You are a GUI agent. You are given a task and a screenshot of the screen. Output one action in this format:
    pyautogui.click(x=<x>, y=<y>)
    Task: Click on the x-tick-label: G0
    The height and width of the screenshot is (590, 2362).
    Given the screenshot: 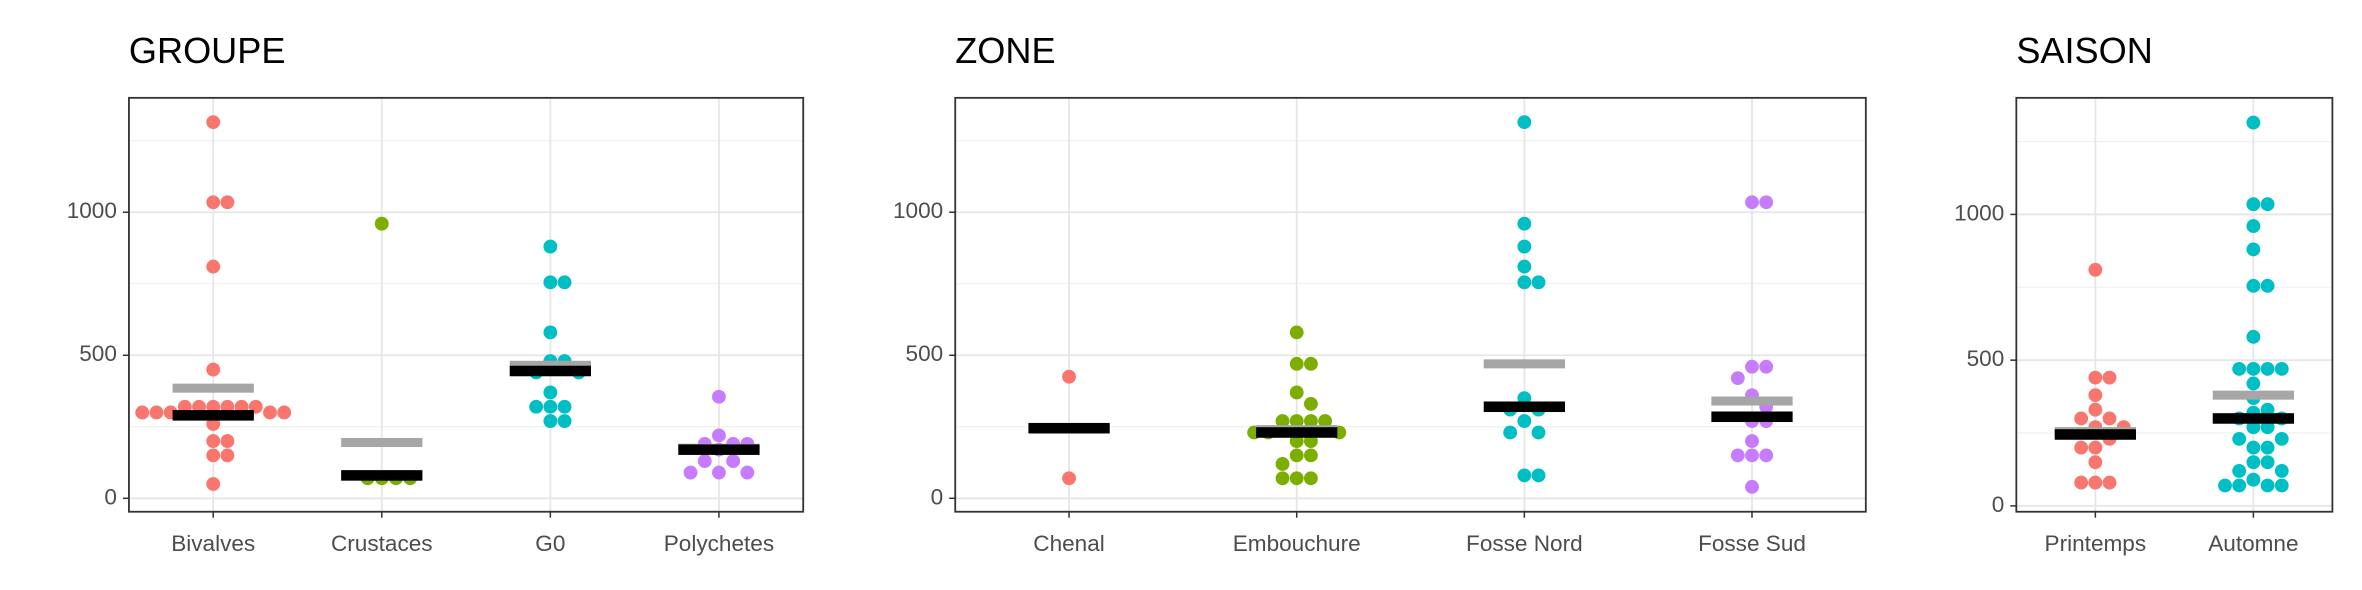 What is the action you would take?
    pyautogui.click(x=550, y=543)
    